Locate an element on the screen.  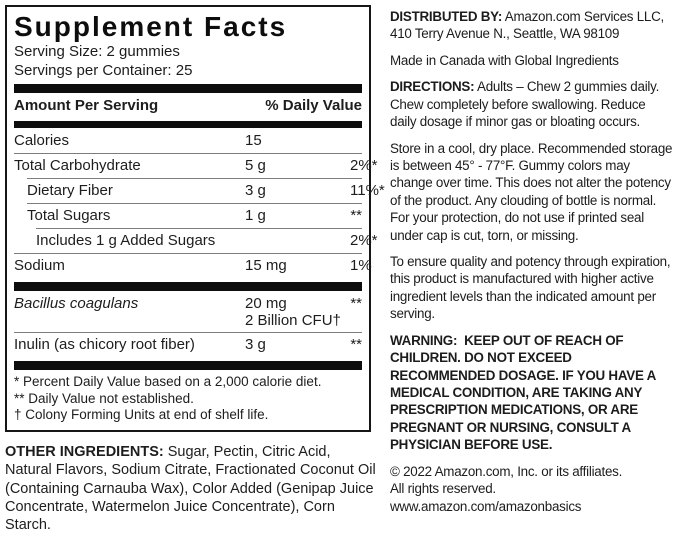
nutrient-amount: 15 mg is located at coordinates (266, 265).